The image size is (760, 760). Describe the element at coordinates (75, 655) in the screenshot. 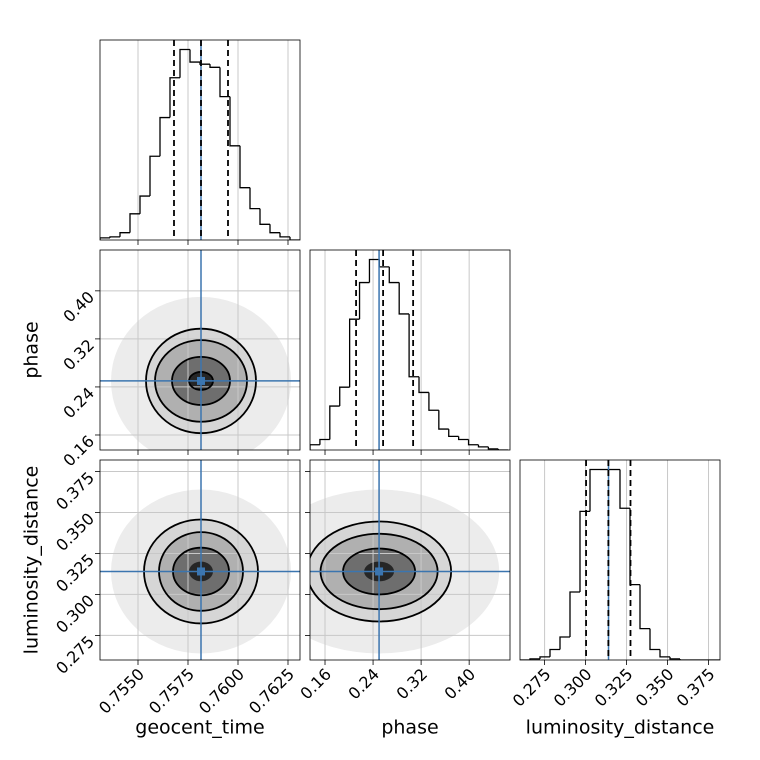

I see `y-tick-label: 0.275` at that location.